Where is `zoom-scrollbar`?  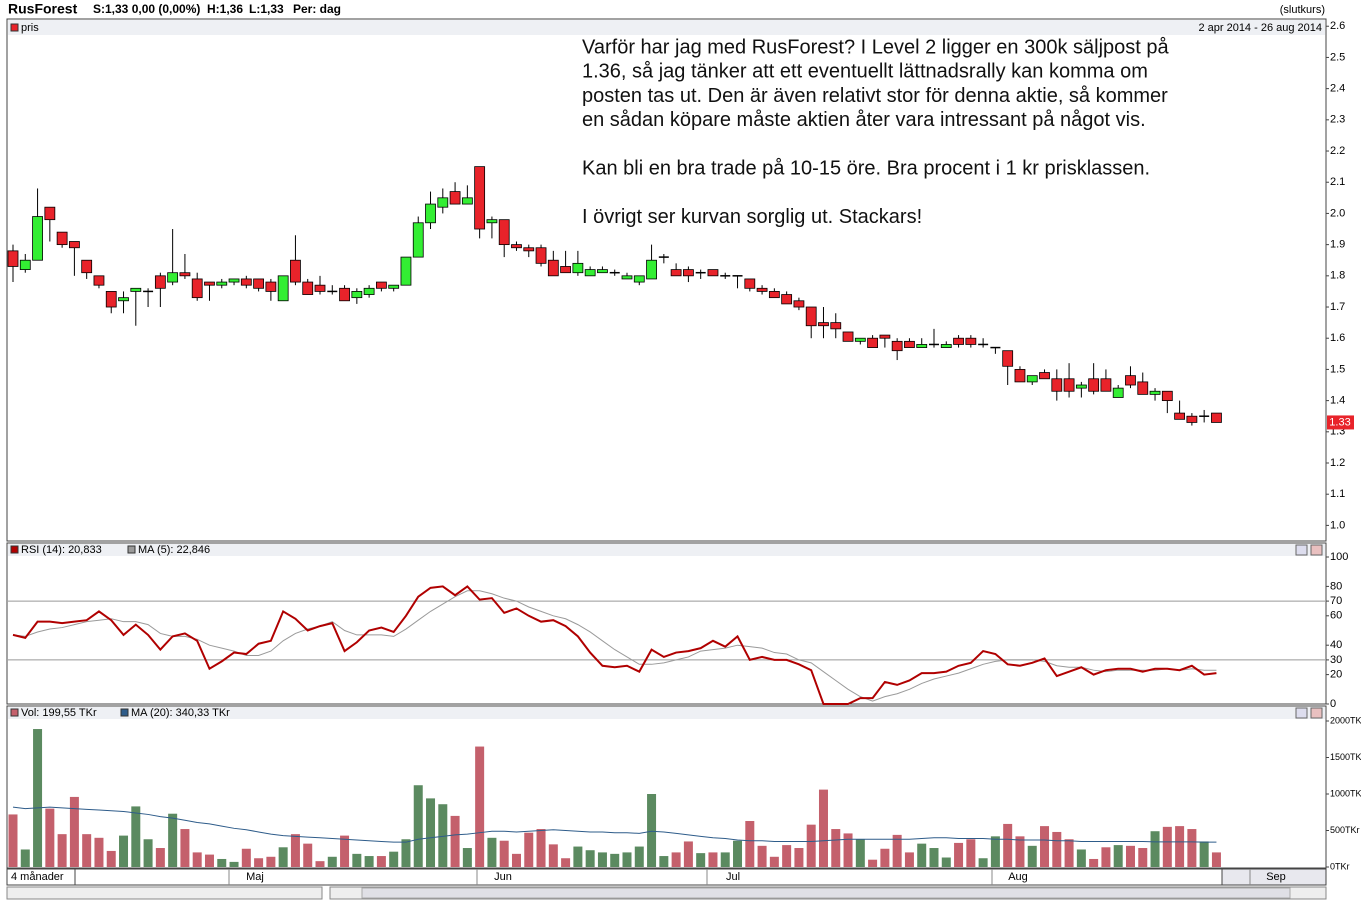
zoom-scrollbar is located at coordinates (164, 893).